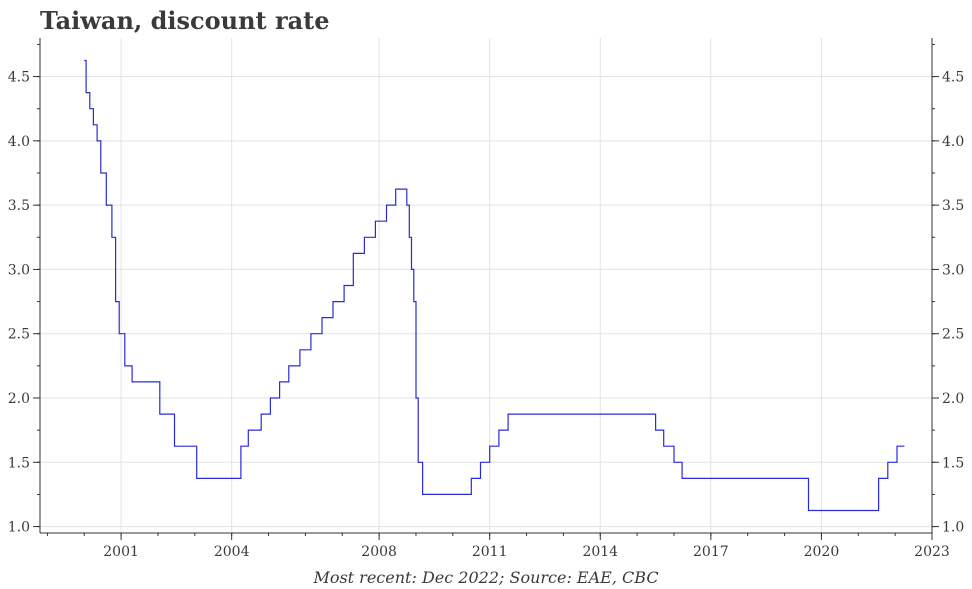  What do you see at coordinates (19, 399) in the screenshot?
I see `y-tick-label-left: 2.0` at bounding box center [19, 399].